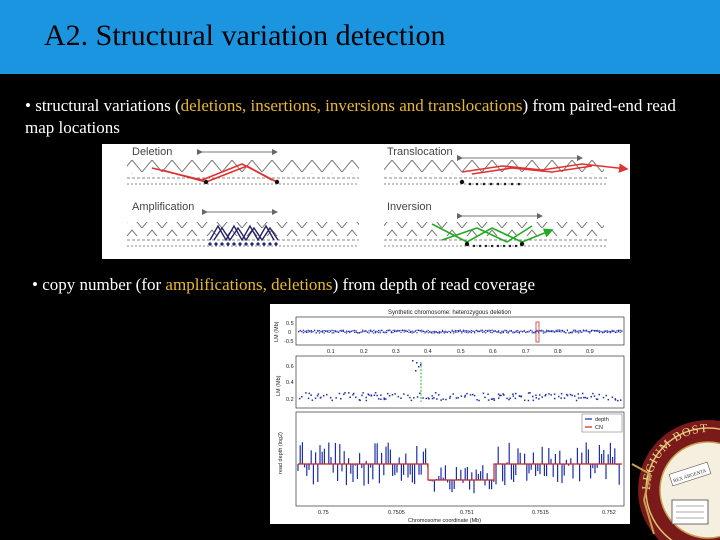 This screenshot has width=720, height=540. Describe the element at coordinates (289, 333) in the screenshot. I see `top-ytick-2: 0` at that location.